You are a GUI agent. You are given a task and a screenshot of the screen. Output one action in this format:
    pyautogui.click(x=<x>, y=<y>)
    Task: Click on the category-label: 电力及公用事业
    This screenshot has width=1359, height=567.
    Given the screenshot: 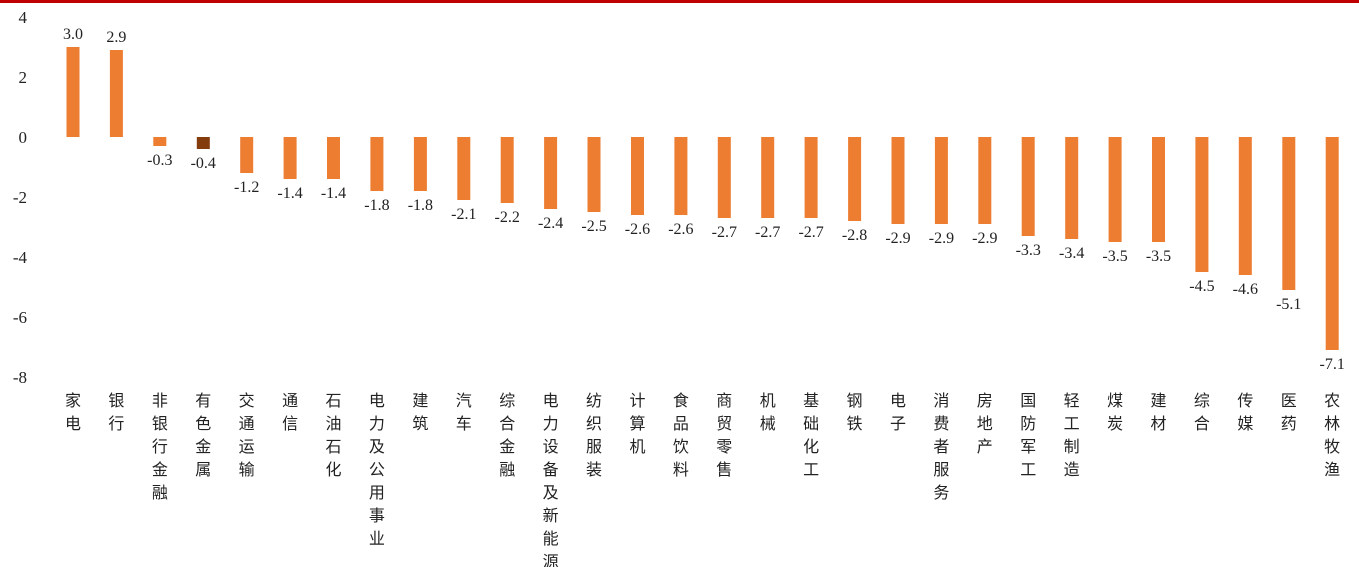 What is the action you would take?
    pyautogui.click(x=377, y=469)
    